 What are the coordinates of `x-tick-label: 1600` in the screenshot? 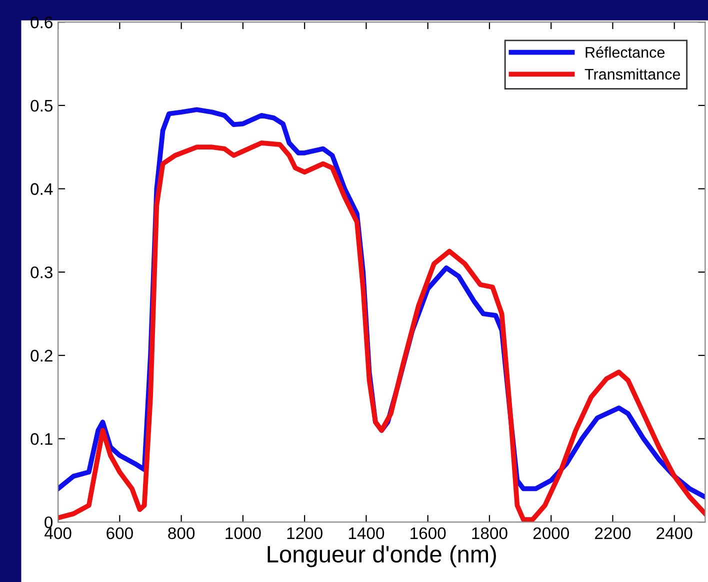 It's located at (428, 533).